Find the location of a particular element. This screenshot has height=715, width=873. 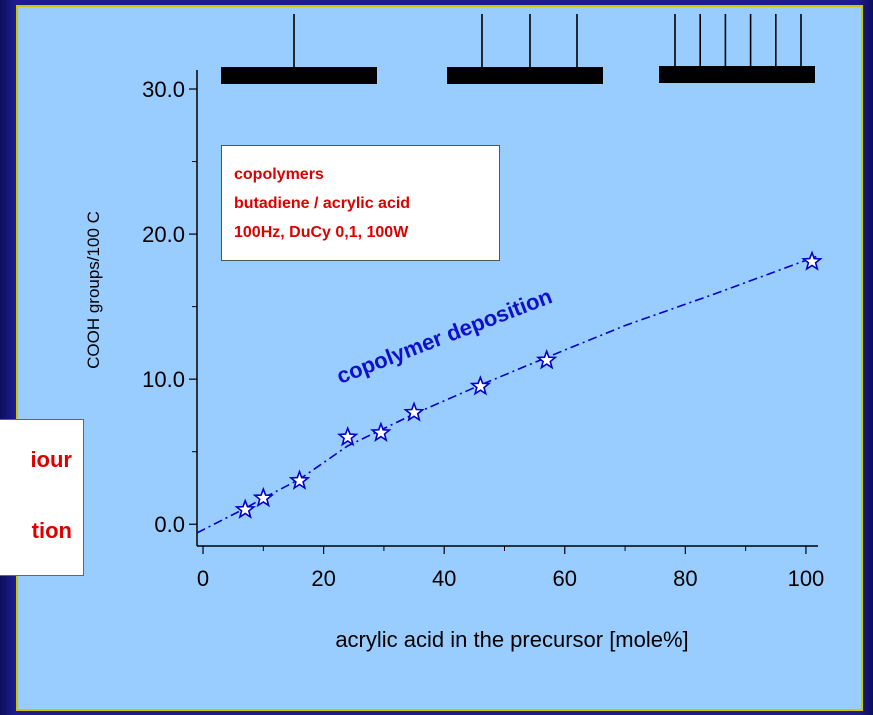

y-tick-label: 30.0 is located at coordinates (163, 89).